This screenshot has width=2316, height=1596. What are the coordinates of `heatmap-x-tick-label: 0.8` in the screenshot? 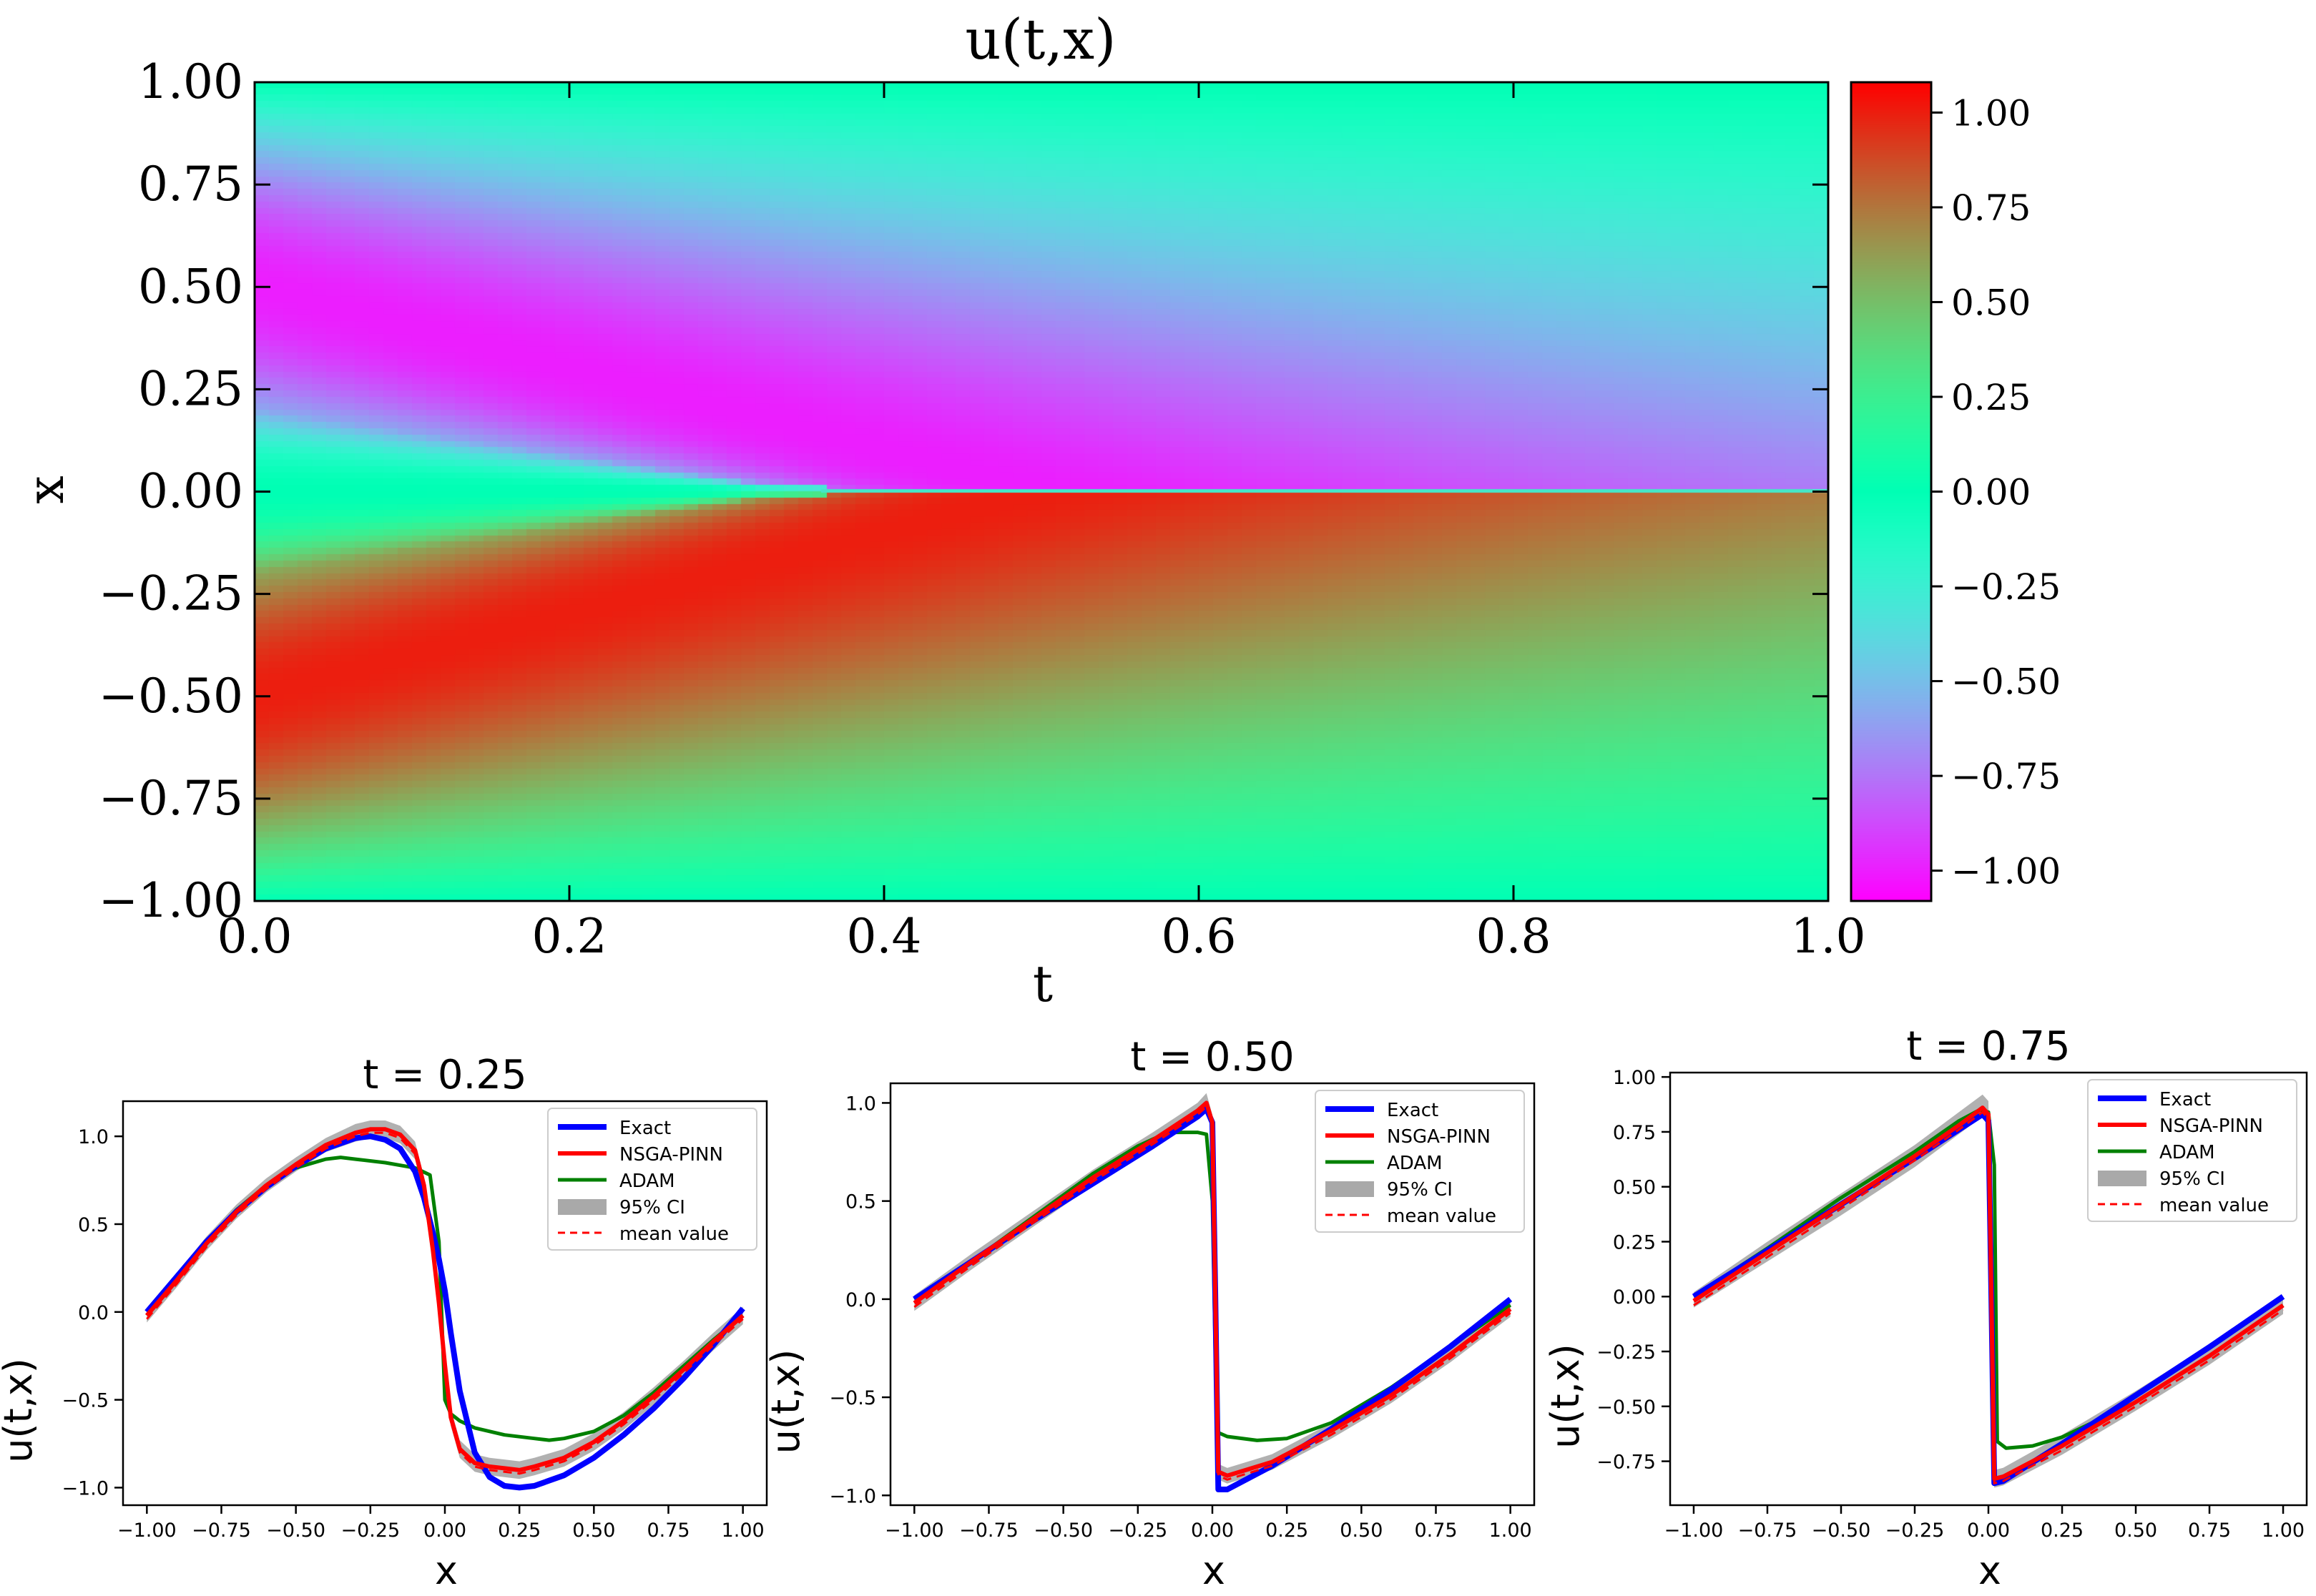 It's located at (1513, 936).